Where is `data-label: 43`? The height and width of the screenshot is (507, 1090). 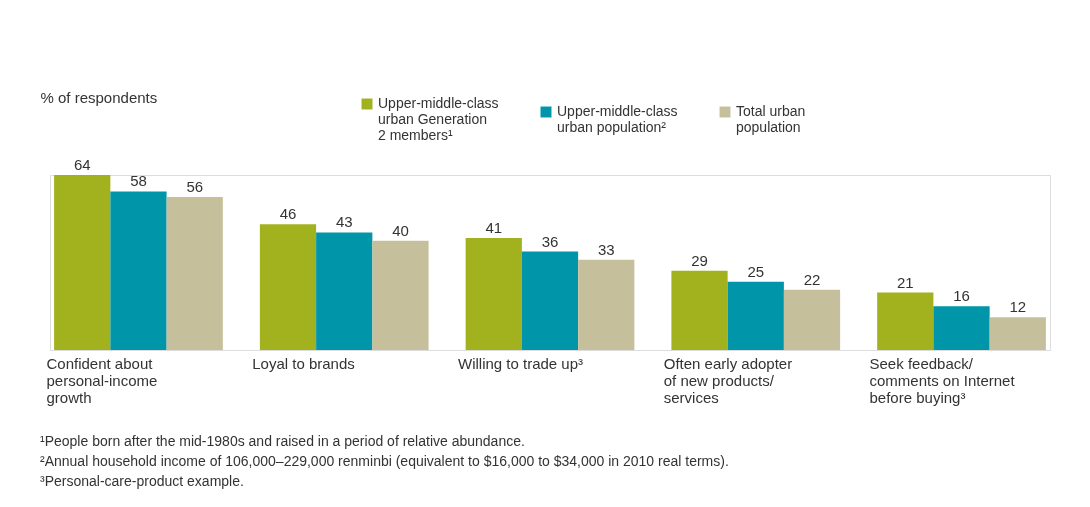
data-label: 43 is located at coordinates (344, 222).